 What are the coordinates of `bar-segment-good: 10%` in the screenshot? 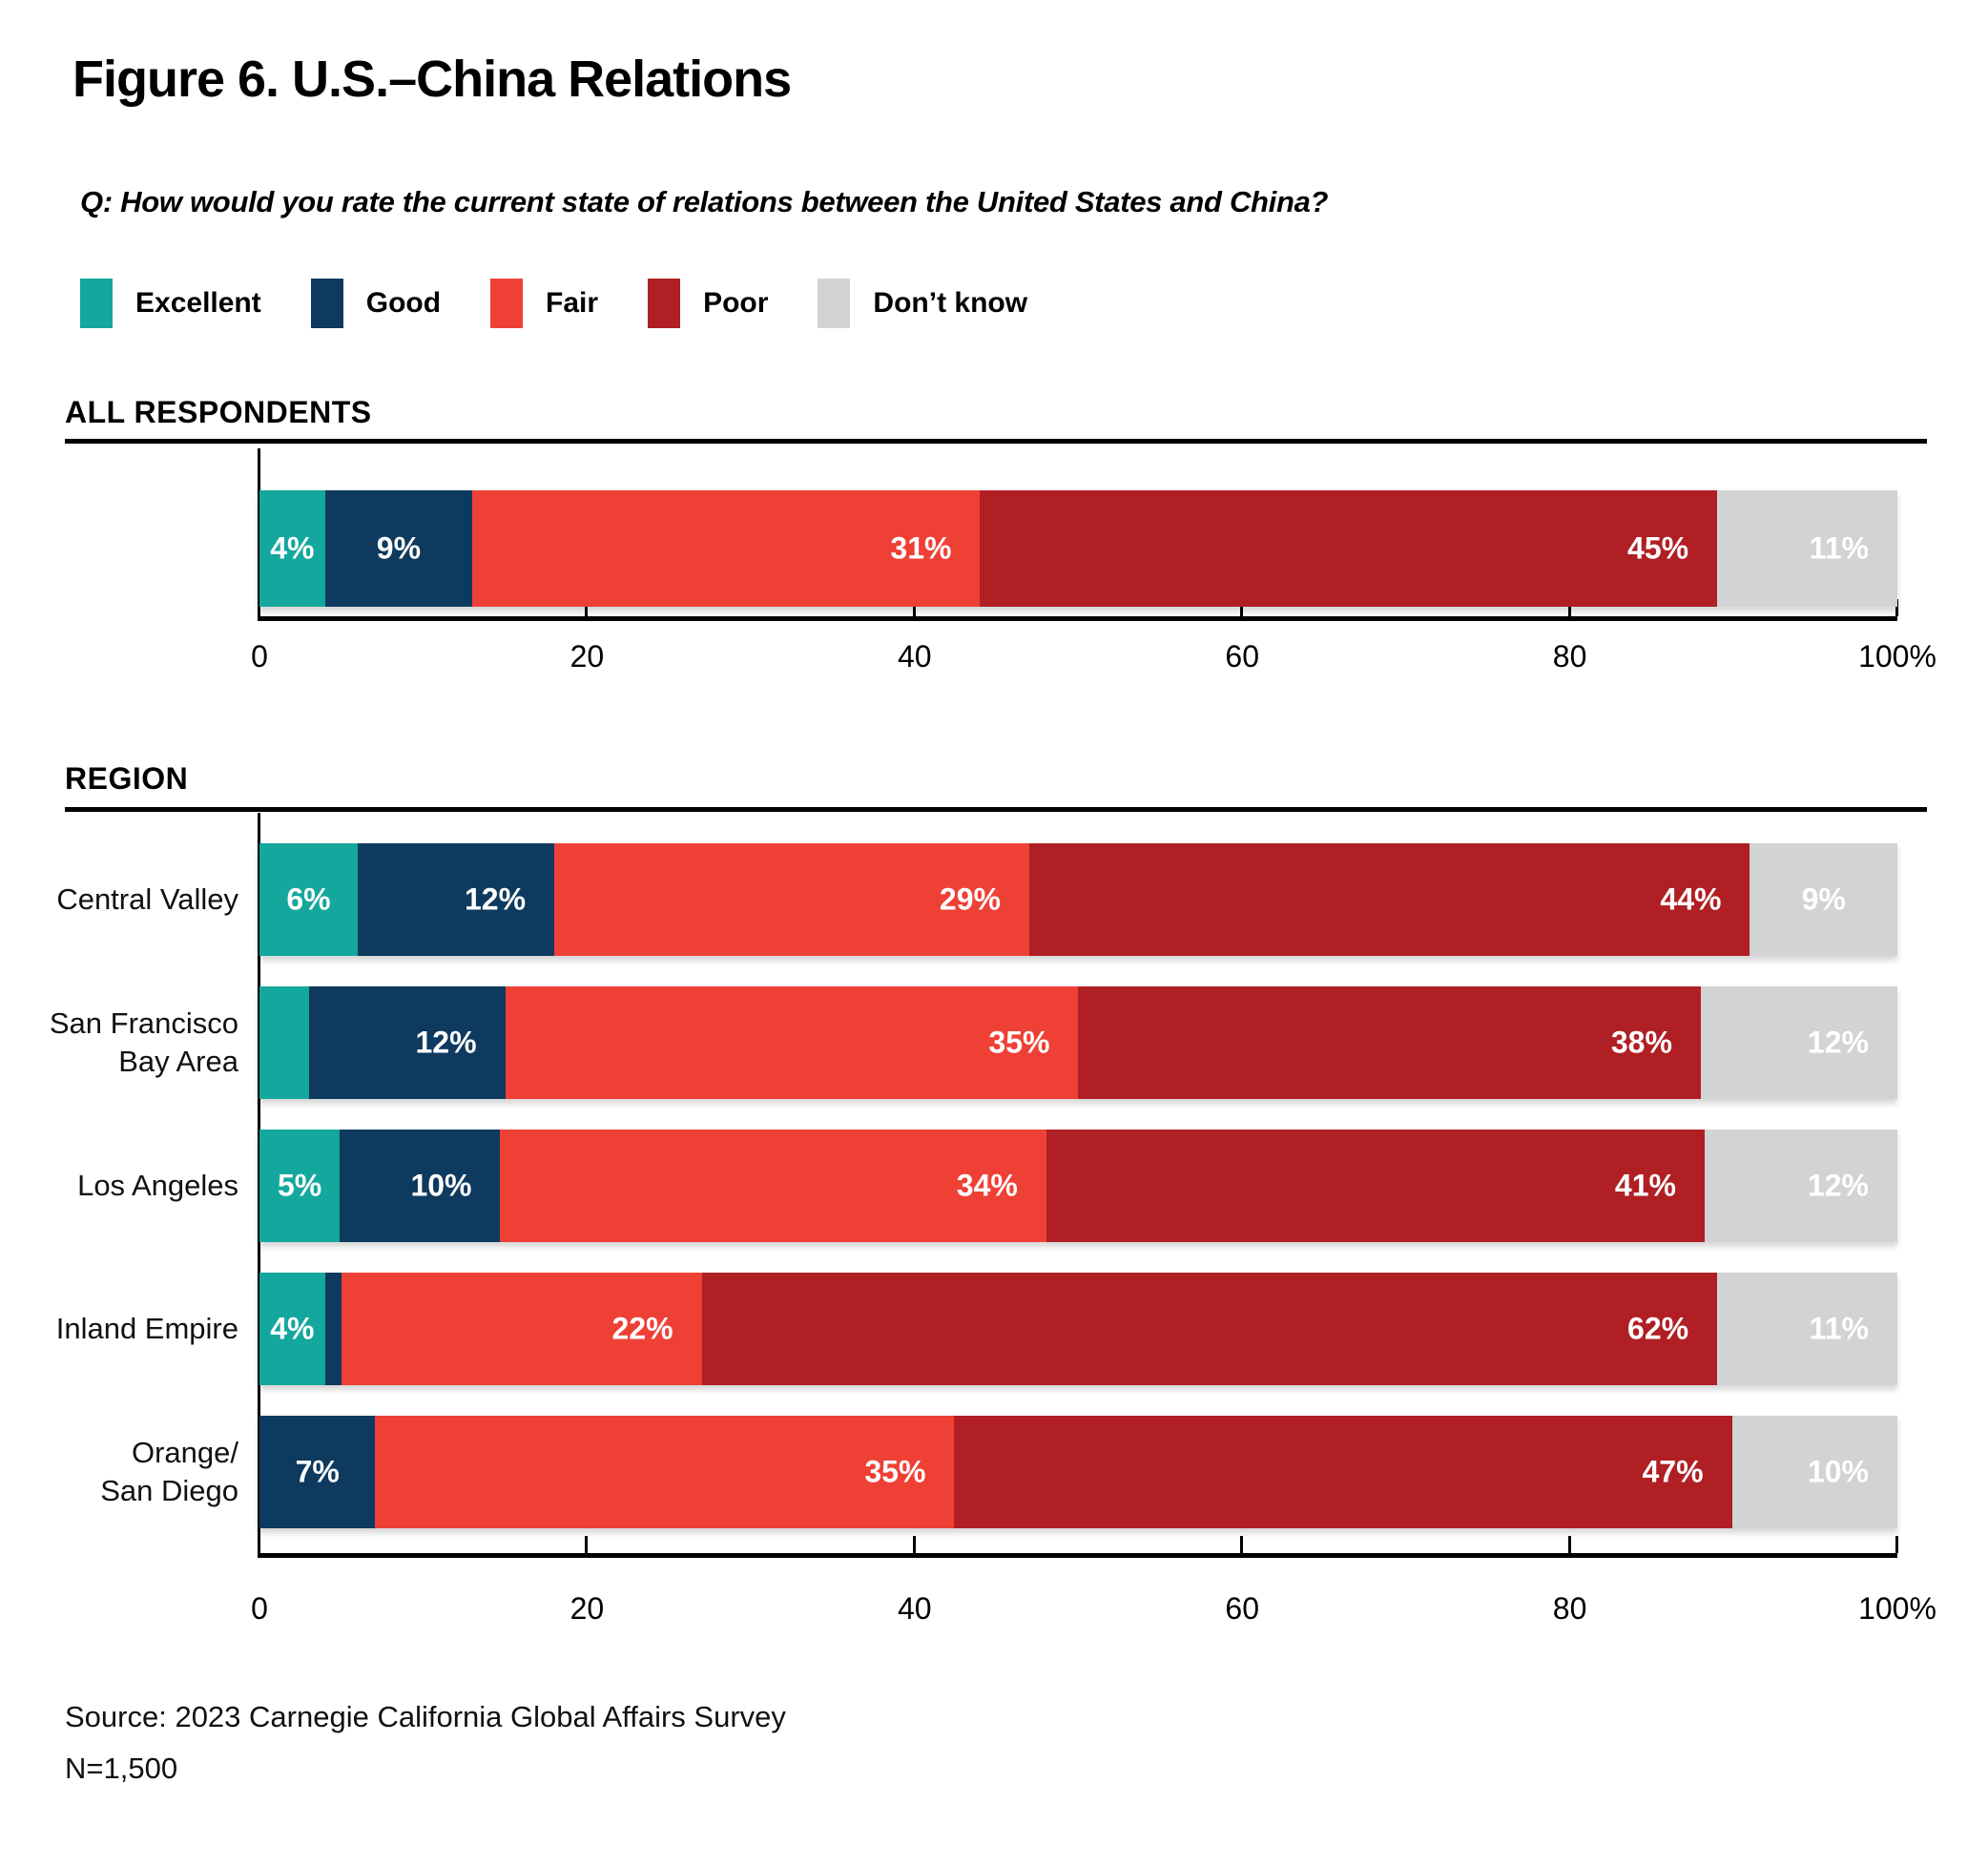 It's located at (421, 1186).